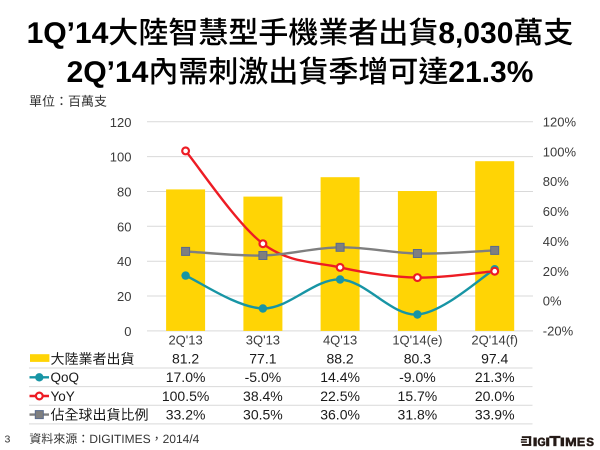 This screenshot has height=450, width=600. Describe the element at coordinates (121, 122) in the screenshot. I see `svg-text: 120` at that location.